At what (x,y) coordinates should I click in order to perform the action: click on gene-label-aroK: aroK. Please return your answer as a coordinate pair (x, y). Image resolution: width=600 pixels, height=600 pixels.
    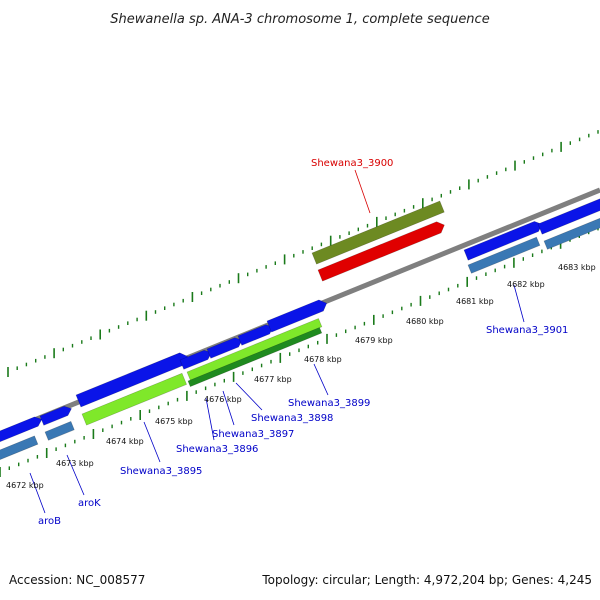
    Looking at the image, I should click on (89, 503).